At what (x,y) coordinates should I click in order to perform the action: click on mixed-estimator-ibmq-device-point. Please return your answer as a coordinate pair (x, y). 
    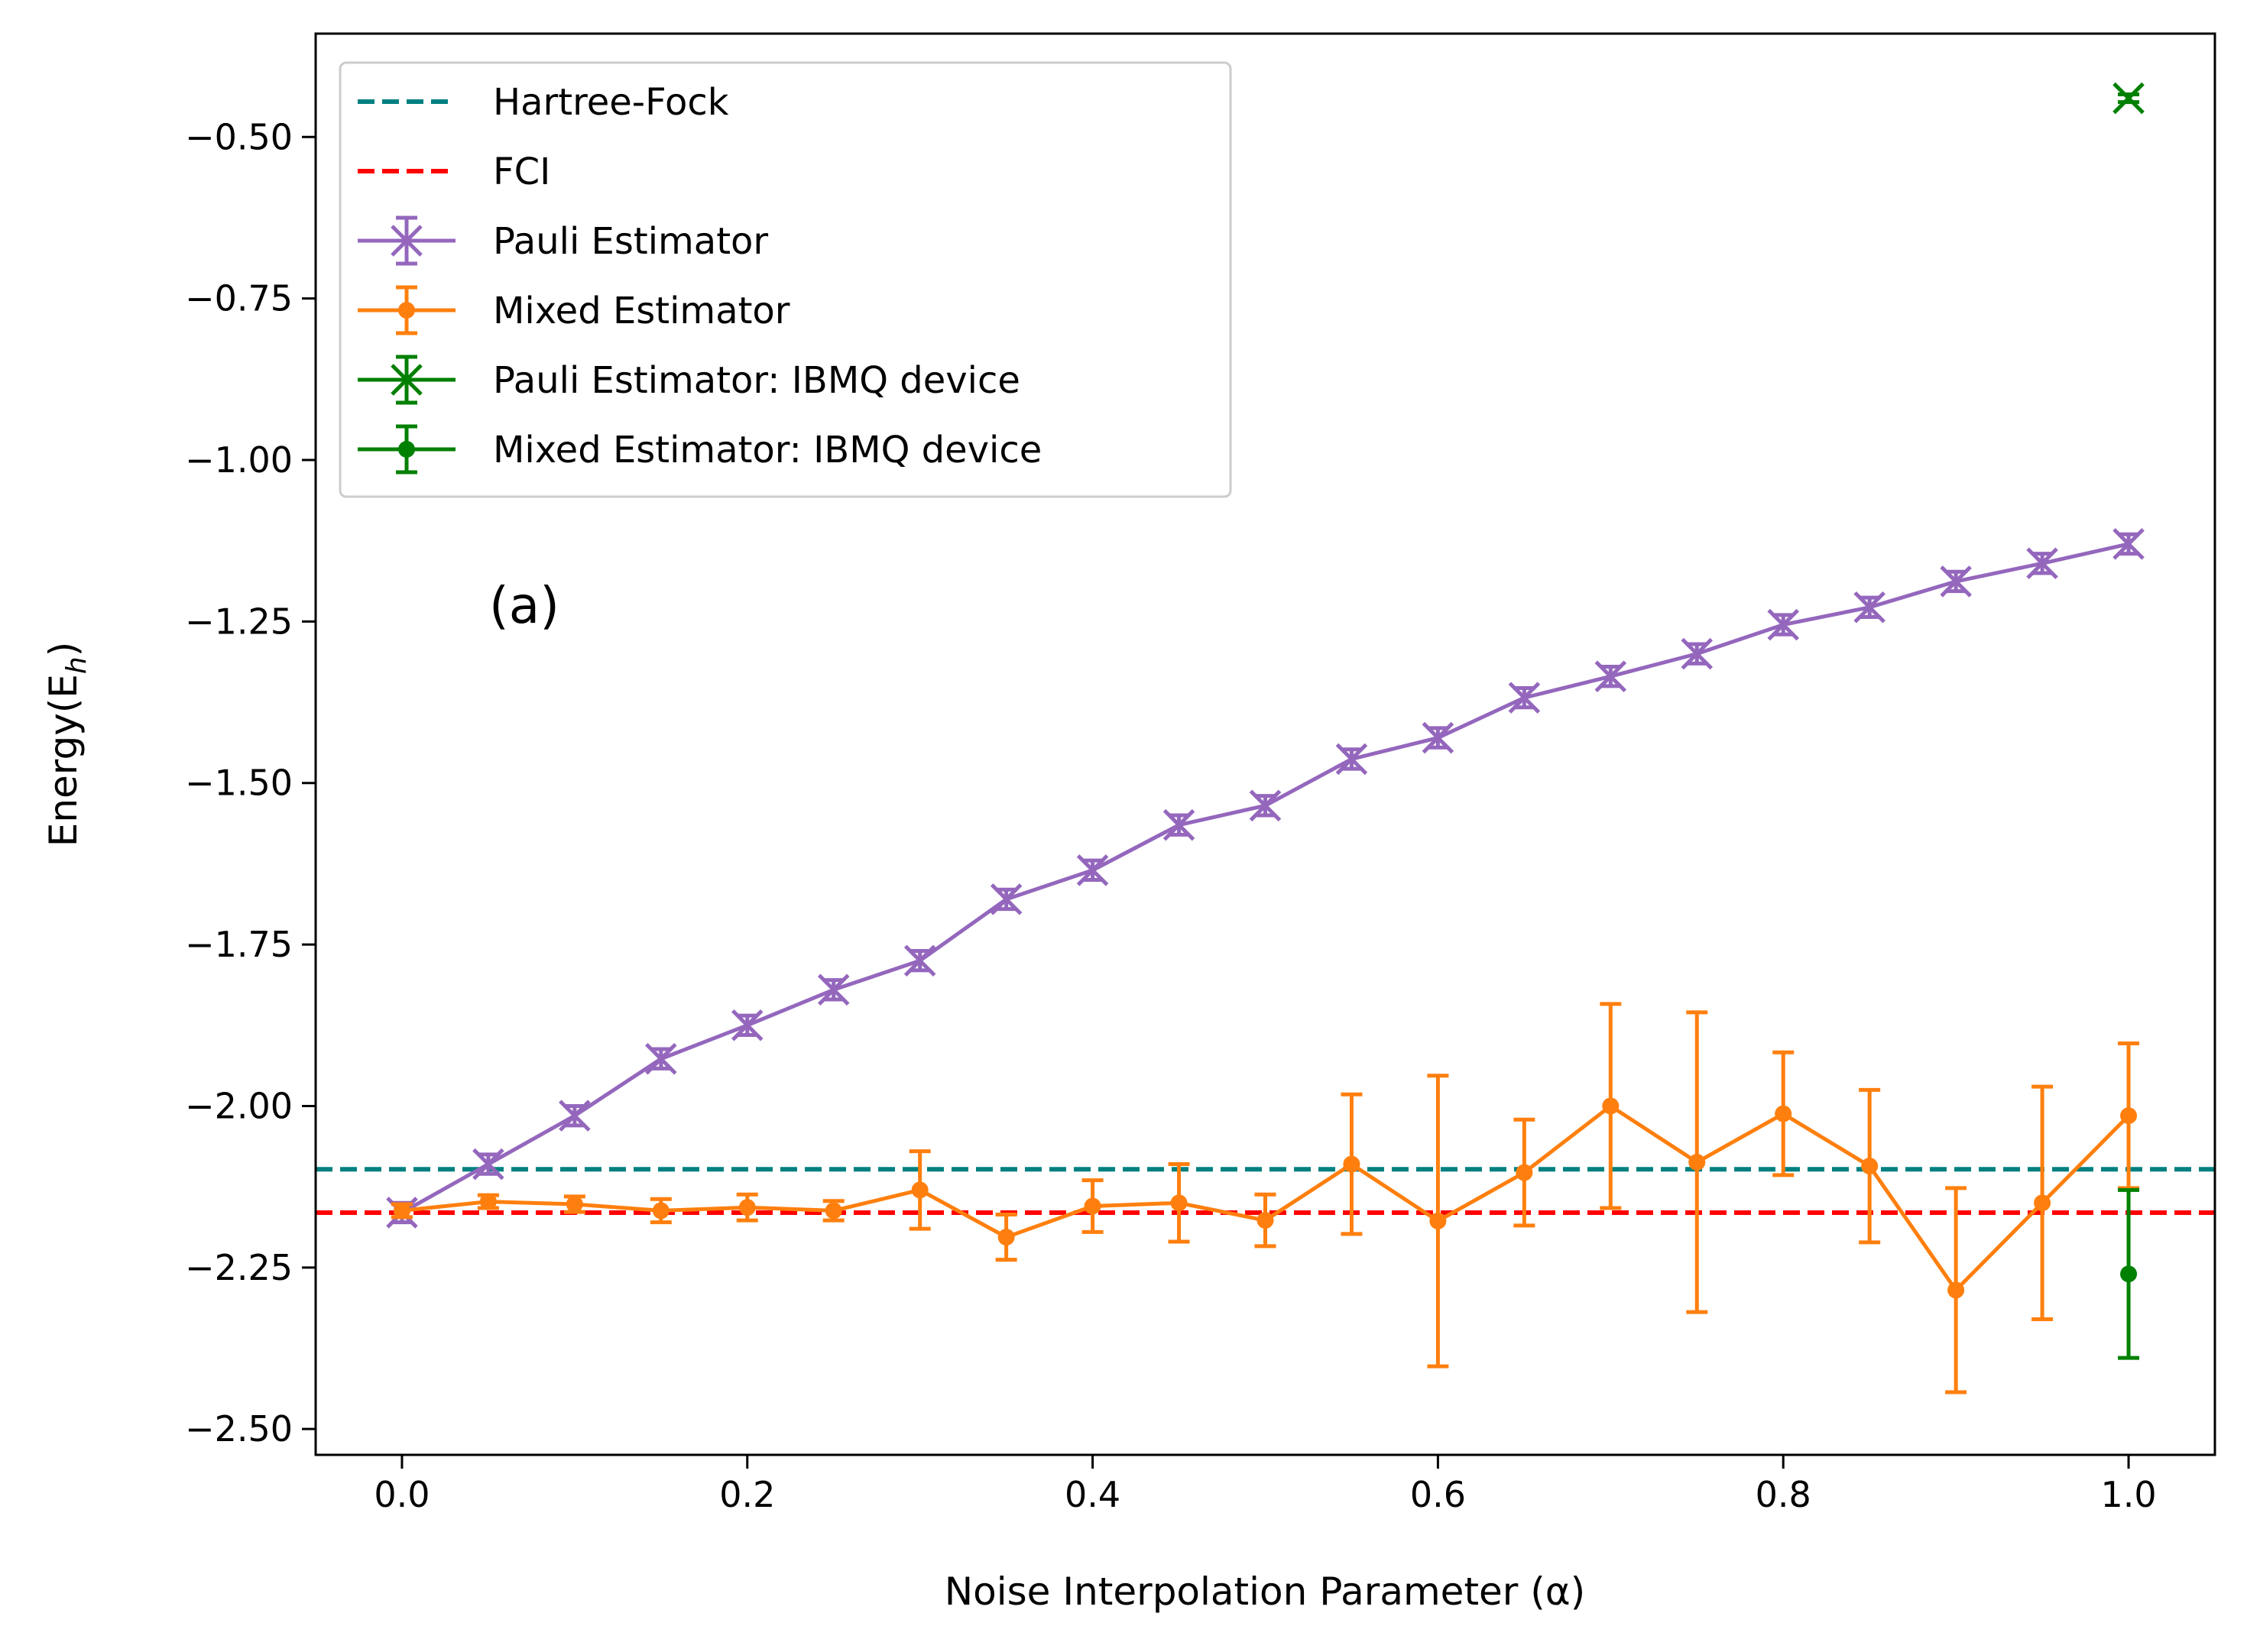
    Looking at the image, I should click on (2129, 1274).